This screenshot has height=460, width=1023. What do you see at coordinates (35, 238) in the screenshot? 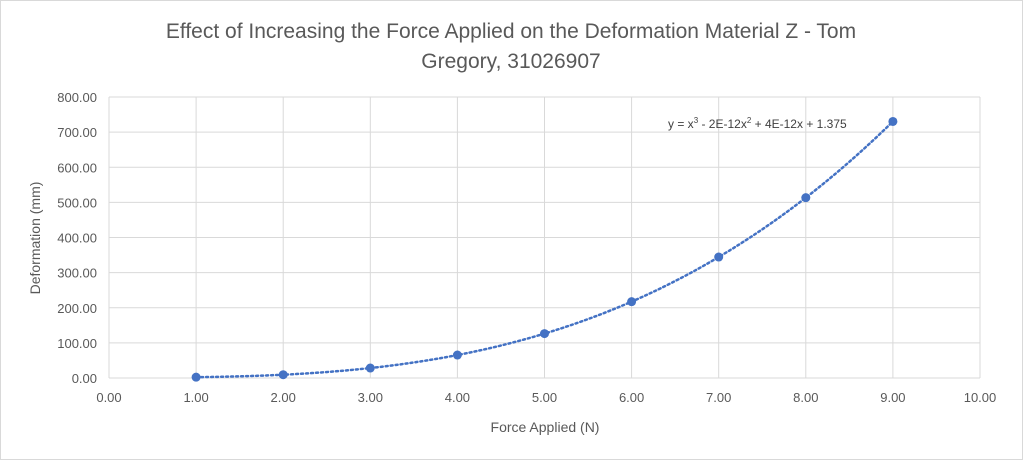
I see `y-axis-label: Deformation (mm)` at bounding box center [35, 238].